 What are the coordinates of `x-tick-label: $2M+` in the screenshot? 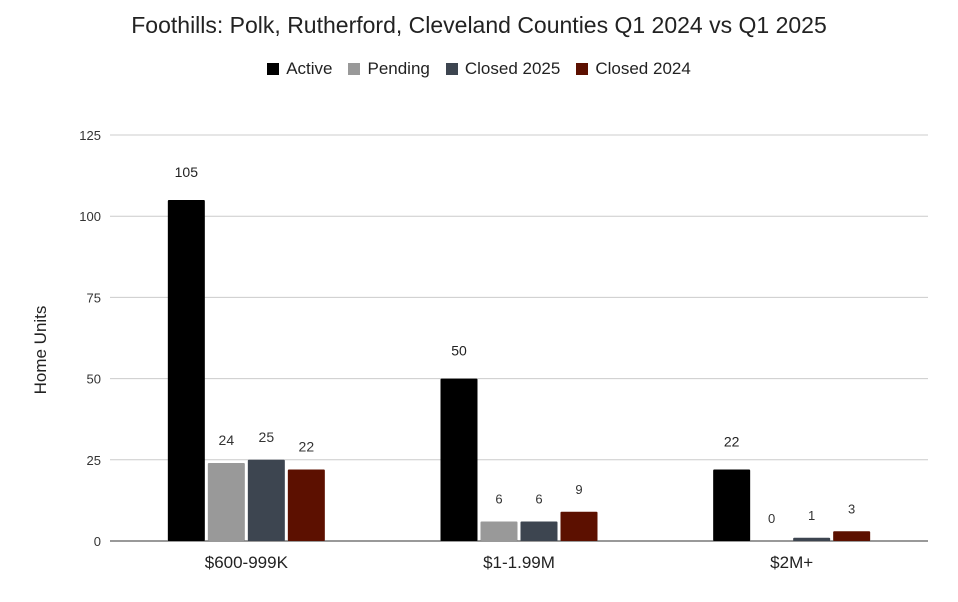 It's located at (791, 562).